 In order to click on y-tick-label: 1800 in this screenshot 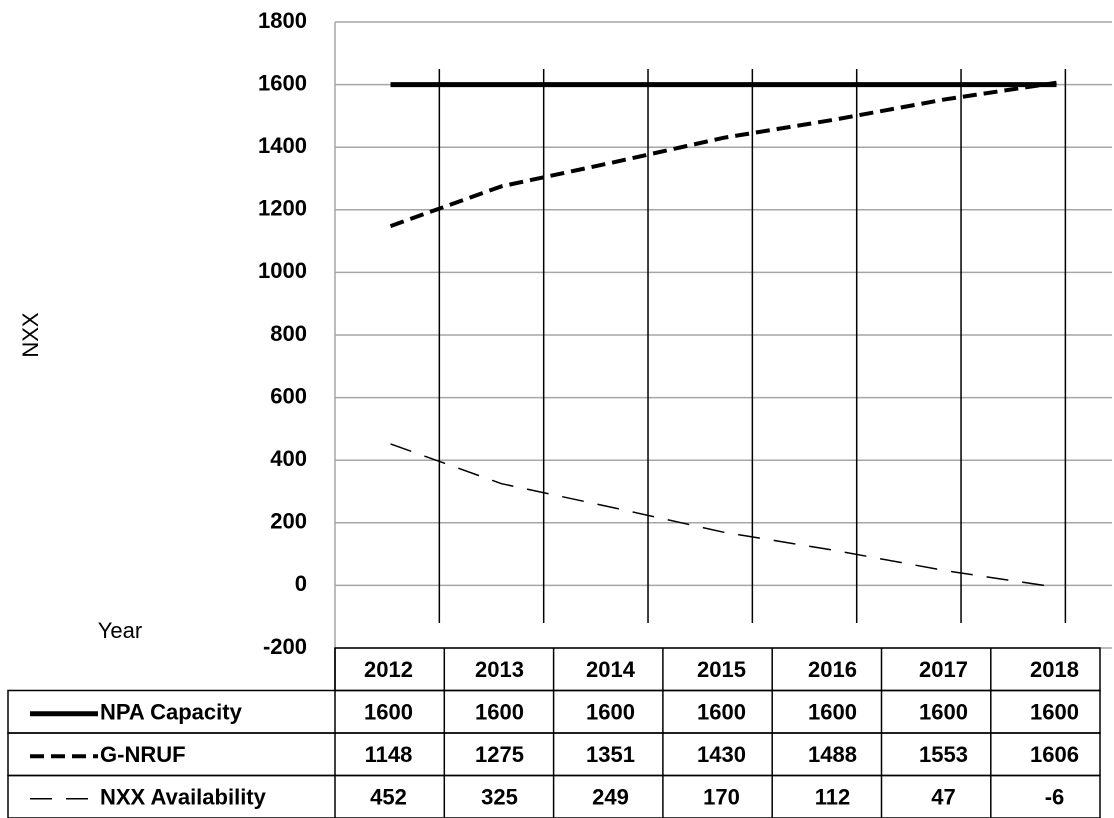, I will do `click(282, 20)`.